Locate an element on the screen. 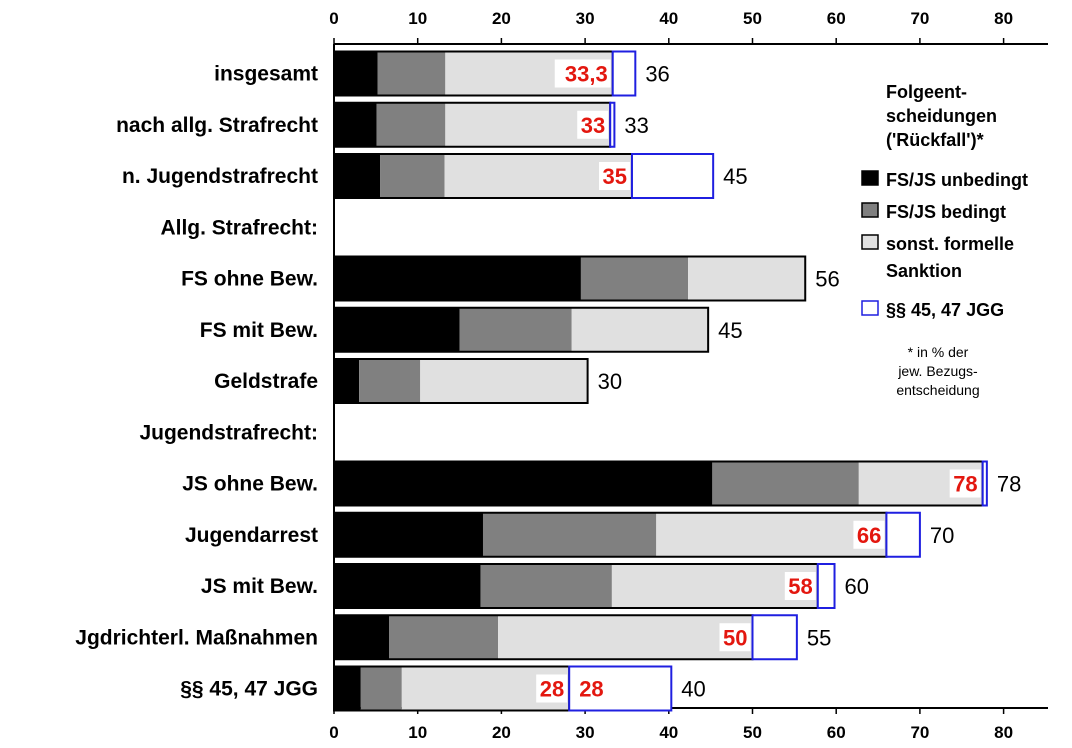  category-label: JS mit Bew. is located at coordinates (259, 586).